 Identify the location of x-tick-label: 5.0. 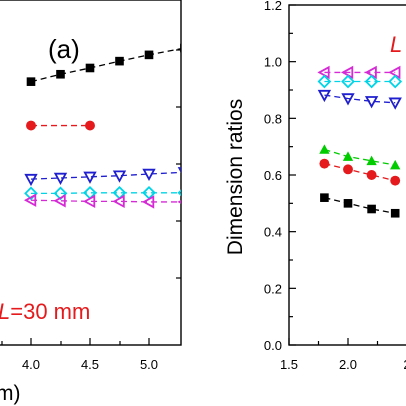
(149, 364).